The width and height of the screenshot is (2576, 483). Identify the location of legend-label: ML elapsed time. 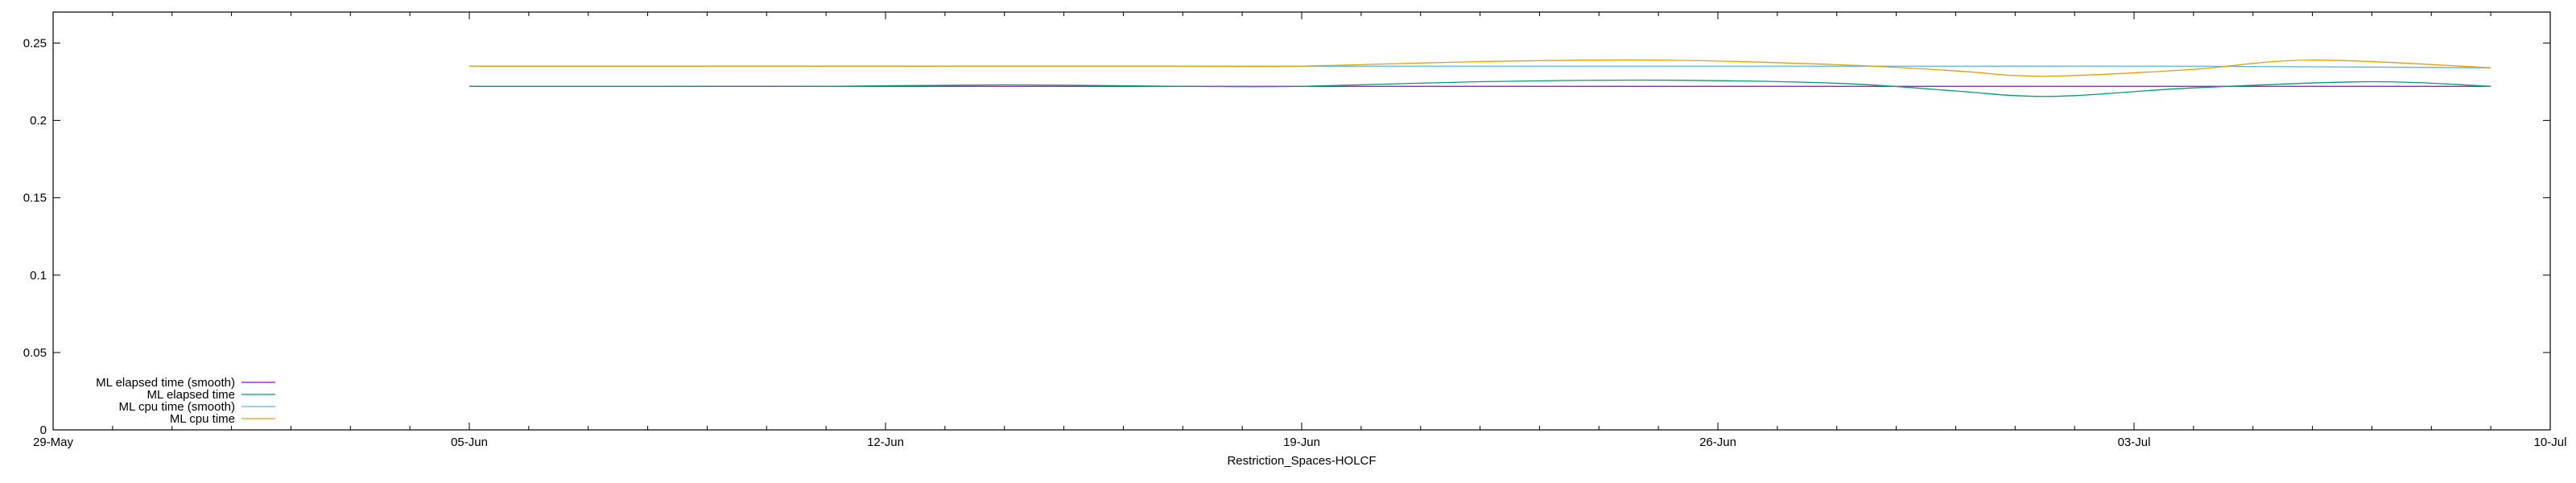
(191, 395).